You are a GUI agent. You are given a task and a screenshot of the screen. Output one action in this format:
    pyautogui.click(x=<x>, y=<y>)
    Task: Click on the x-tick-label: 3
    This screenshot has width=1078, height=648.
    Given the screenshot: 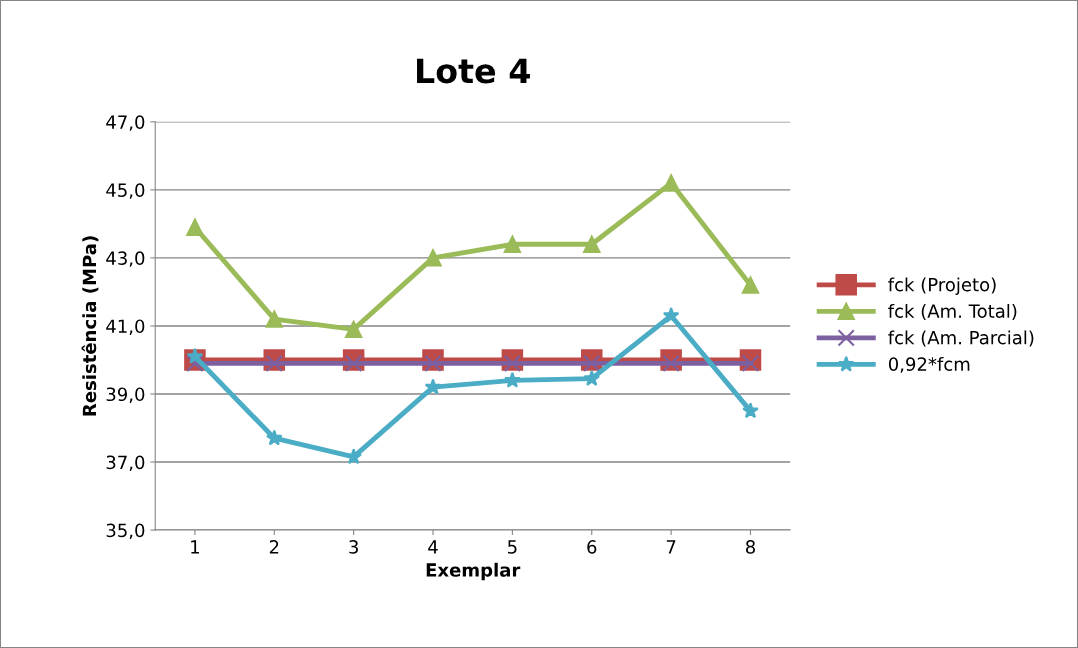 What is the action you would take?
    pyautogui.click(x=353, y=547)
    